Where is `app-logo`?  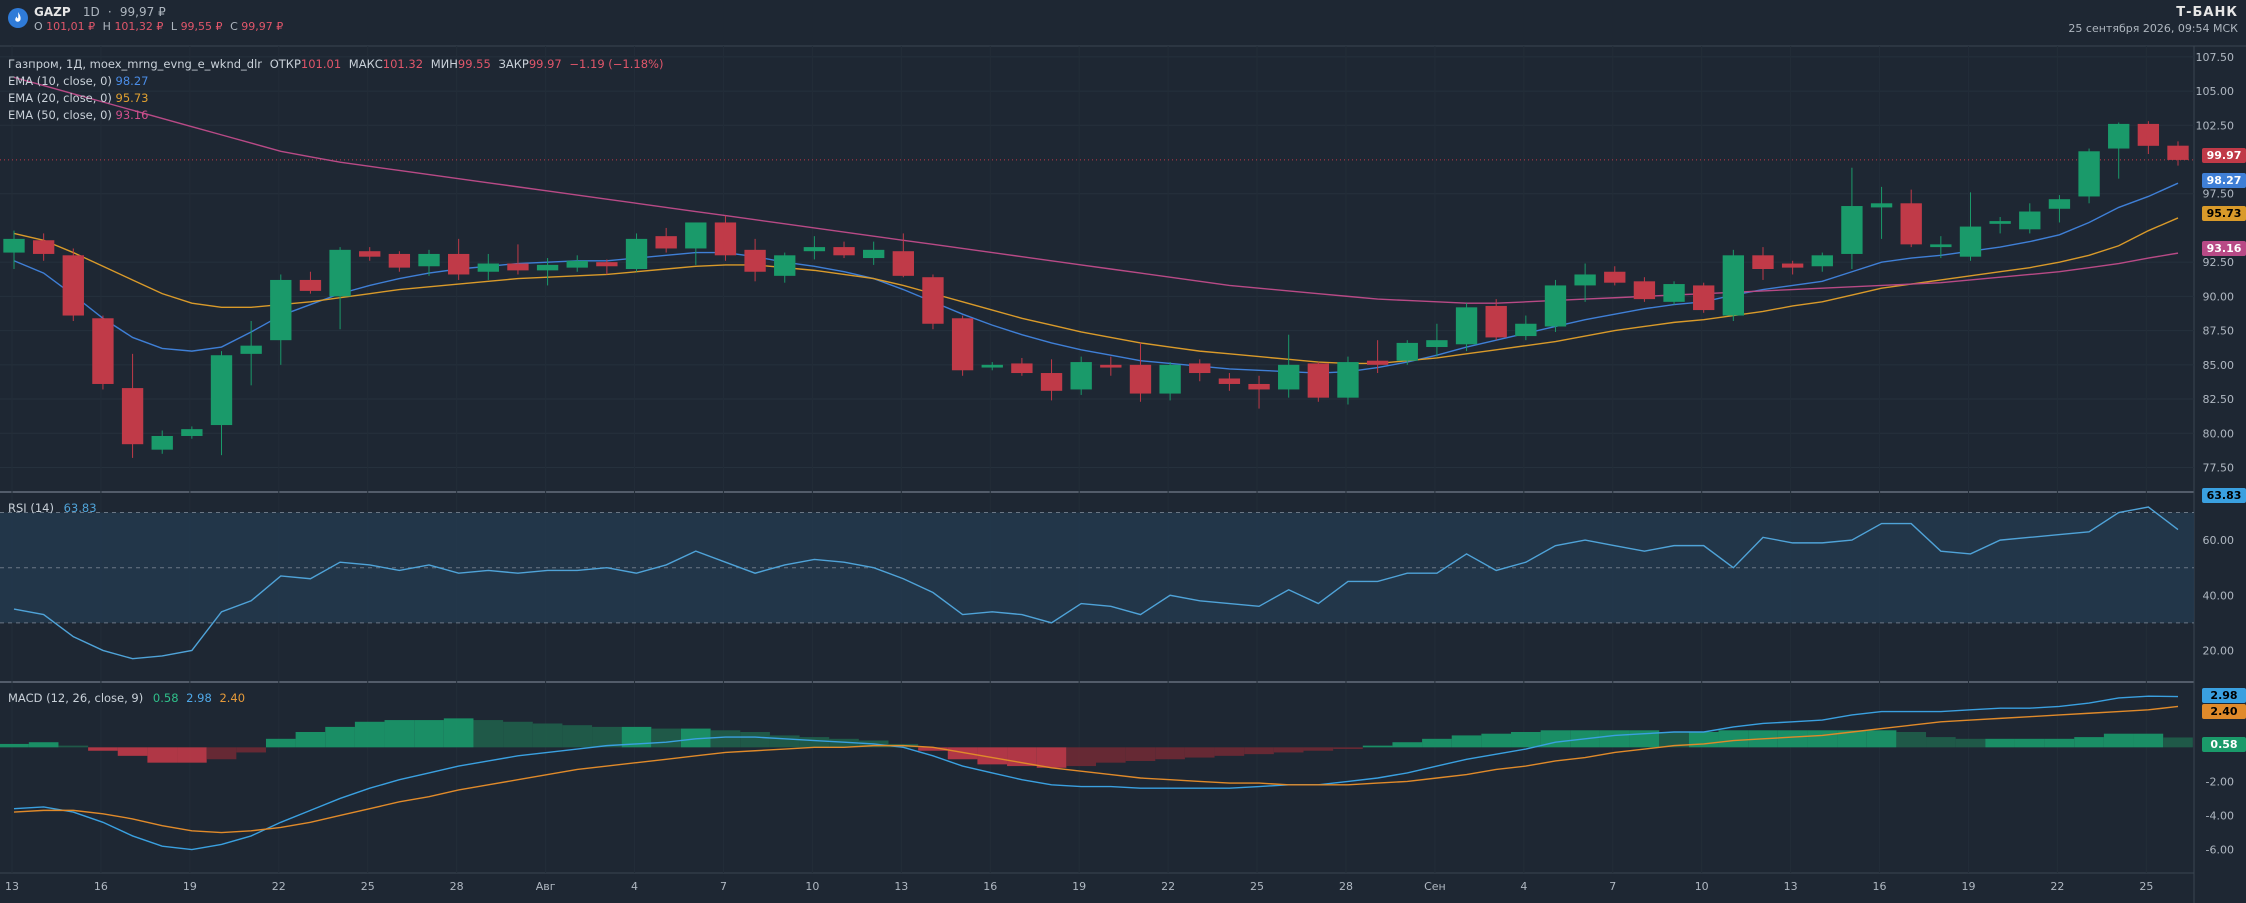 app-logo is located at coordinates (18, 18).